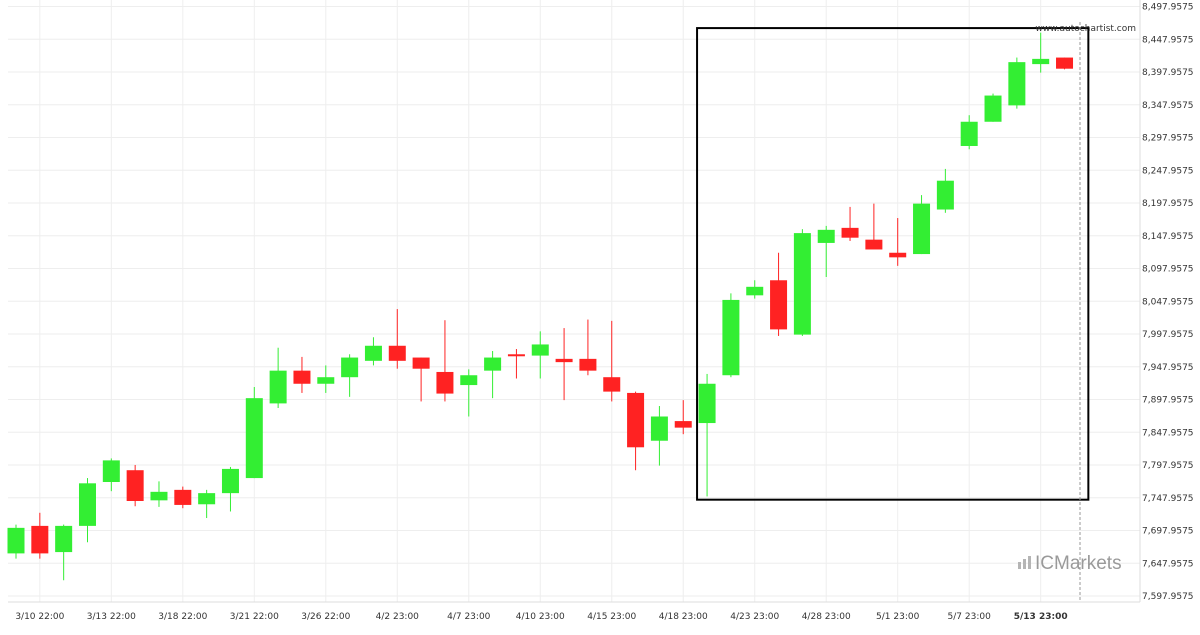 Image resolution: width=1200 pixels, height=635 pixels. I want to click on y-tick-label: 8,397.9575, so click(1168, 73).